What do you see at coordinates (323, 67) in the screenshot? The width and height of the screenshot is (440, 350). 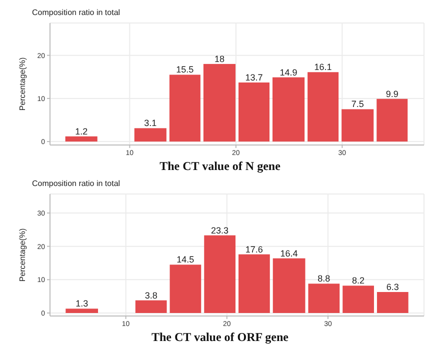 I see `data-label: 16.1` at bounding box center [323, 67].